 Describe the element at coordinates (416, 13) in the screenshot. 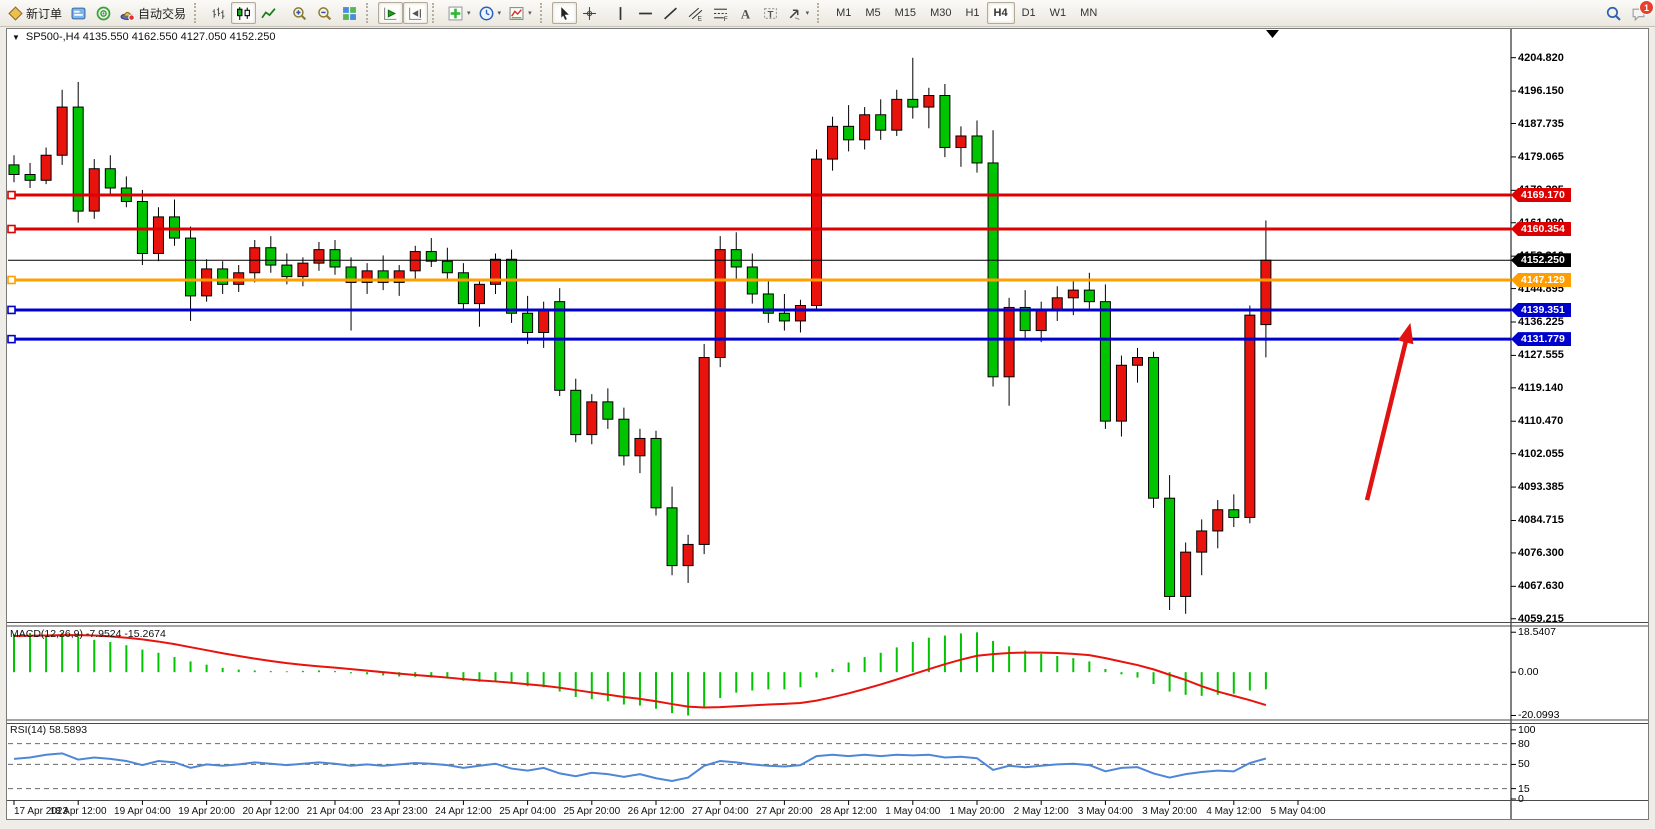

I see `chart-shift-button` at that location.